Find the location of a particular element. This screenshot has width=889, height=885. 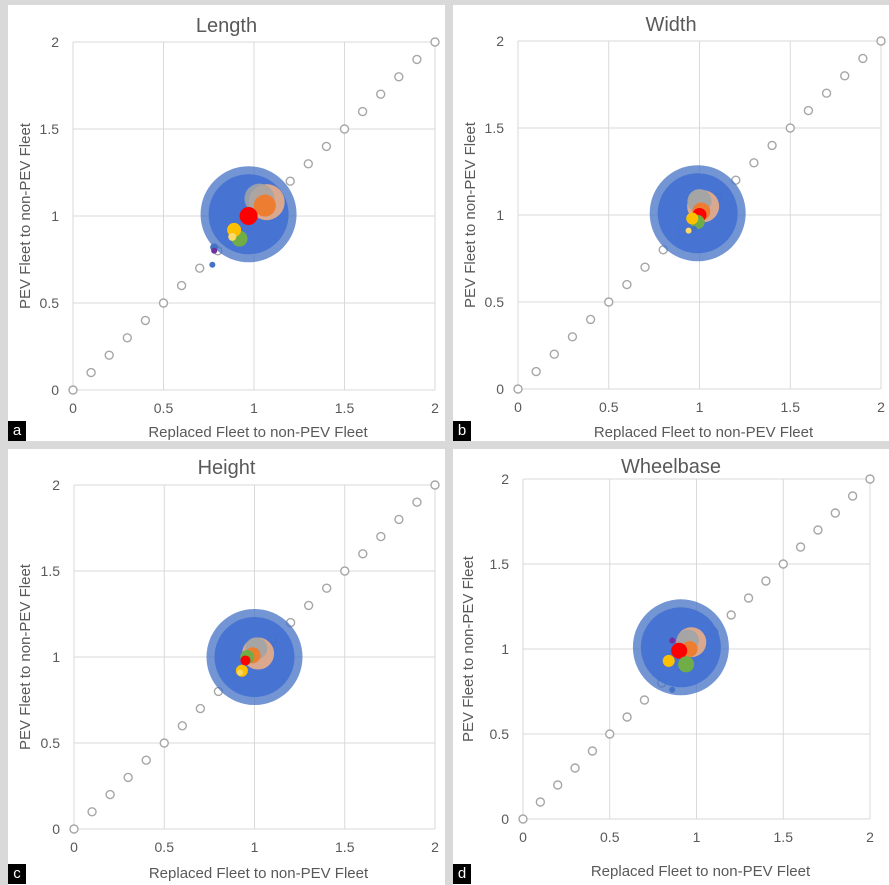

chart-length-ytick-0: 0 is located at coordinates (55, 390).